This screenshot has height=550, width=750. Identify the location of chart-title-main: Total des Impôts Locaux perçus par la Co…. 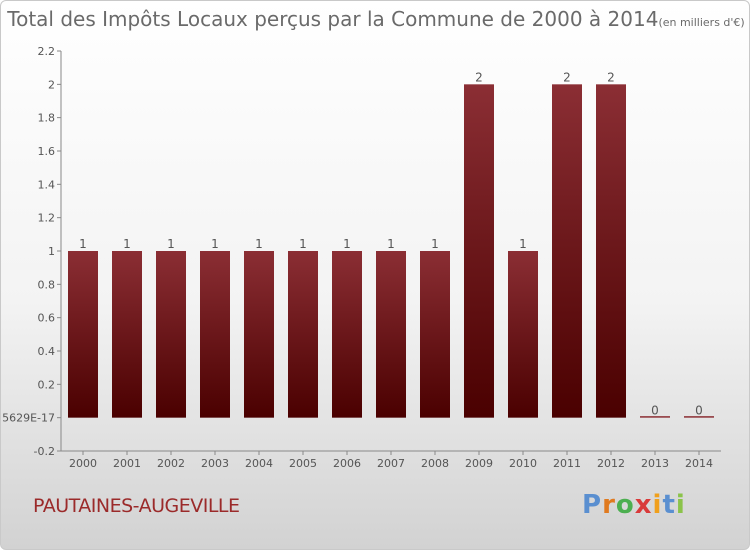
(333, 19).